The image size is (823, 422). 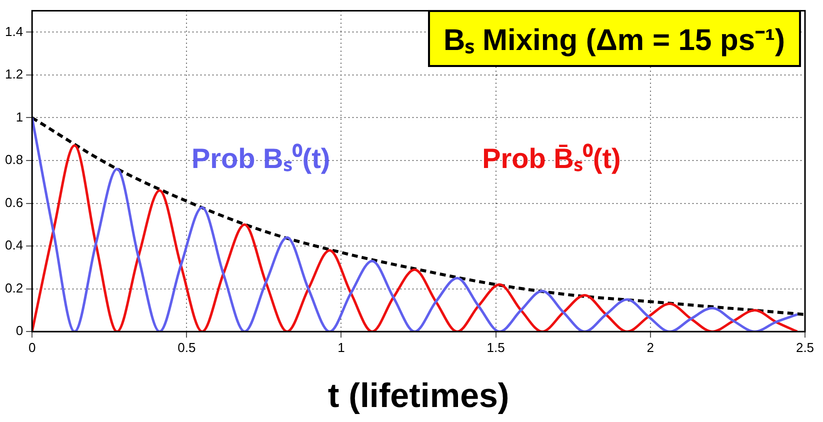 What do you see at coordinates (260, 158) in the screenshot?
I see `series-label: Prob Bₛ⁰(t)` at bounding box center [260, 158].